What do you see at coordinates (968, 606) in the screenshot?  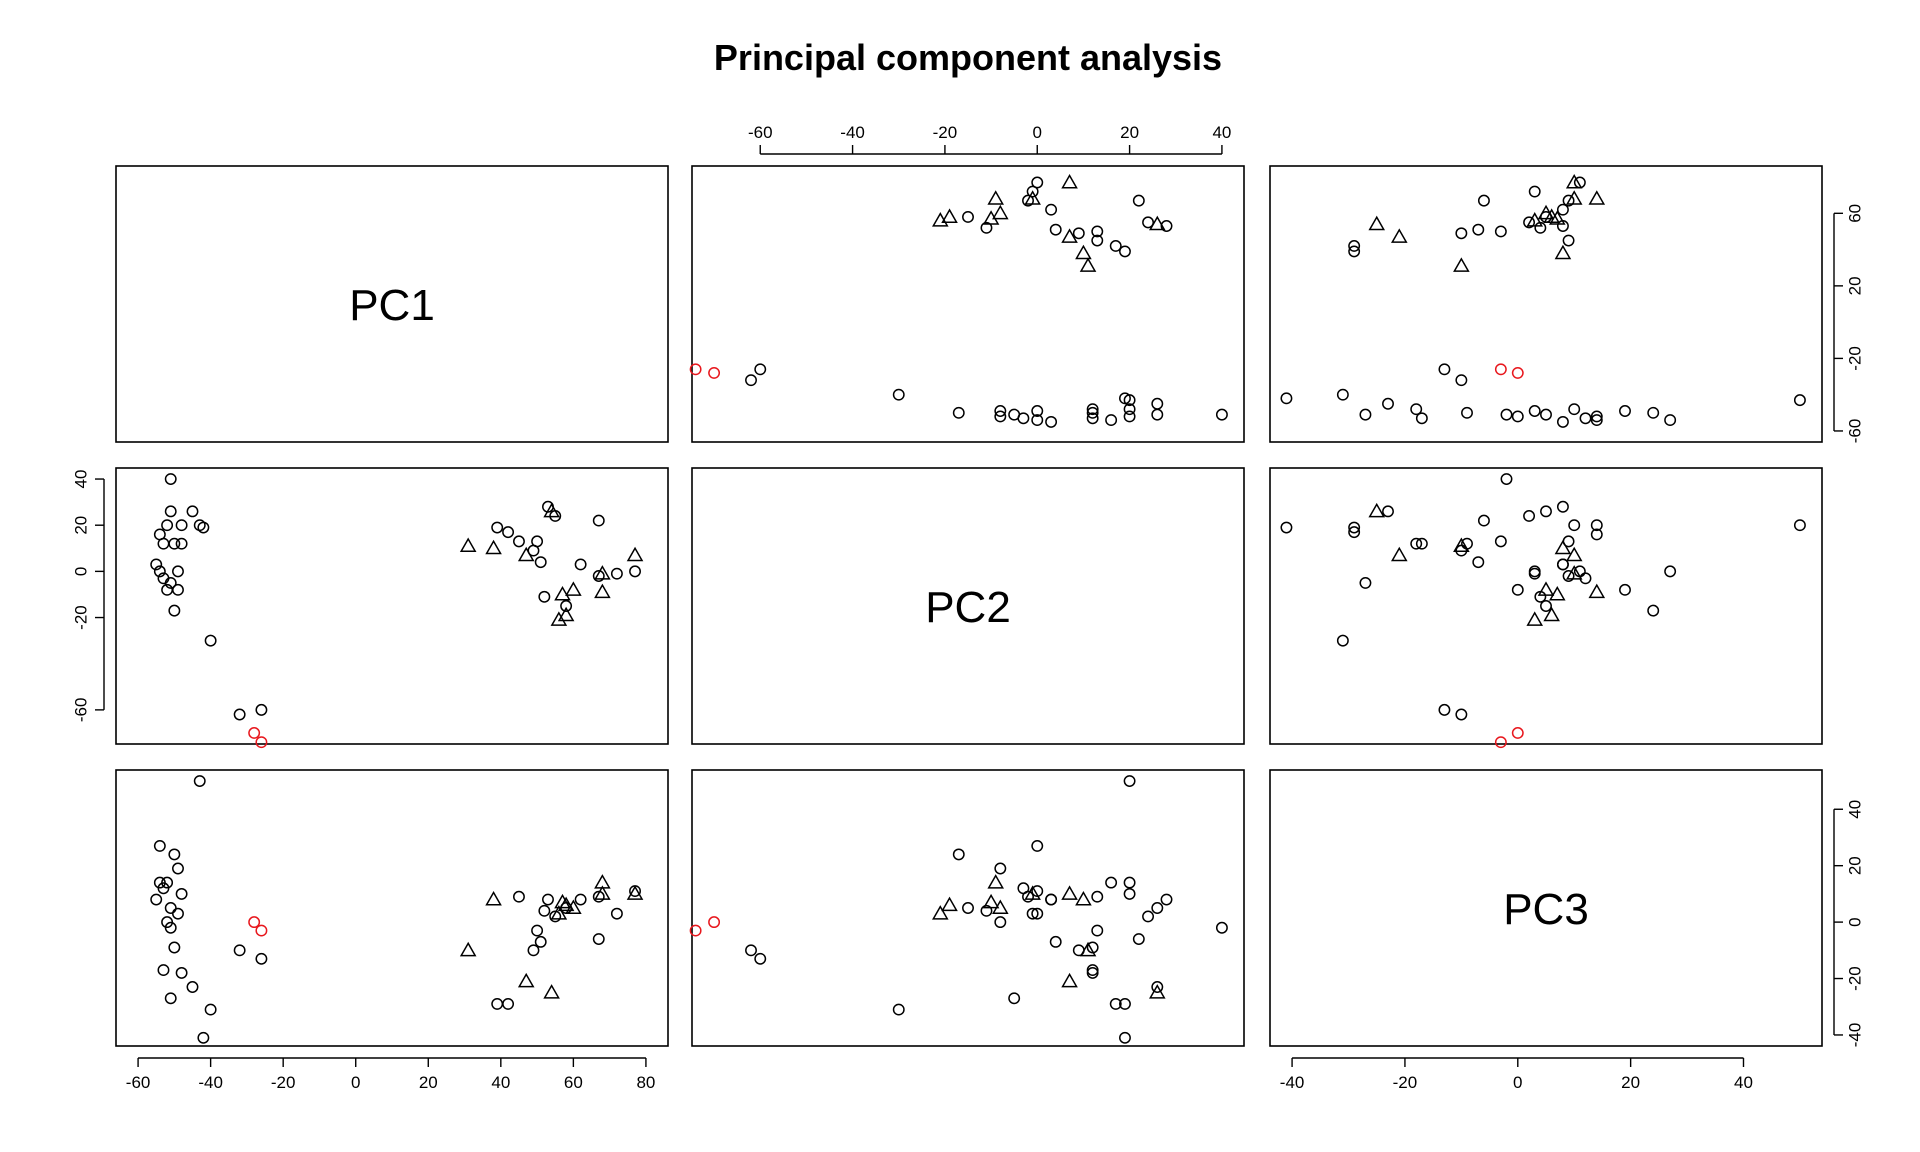 I see `panel-frame-pc2-pc2` at bounding box center [968, 606].